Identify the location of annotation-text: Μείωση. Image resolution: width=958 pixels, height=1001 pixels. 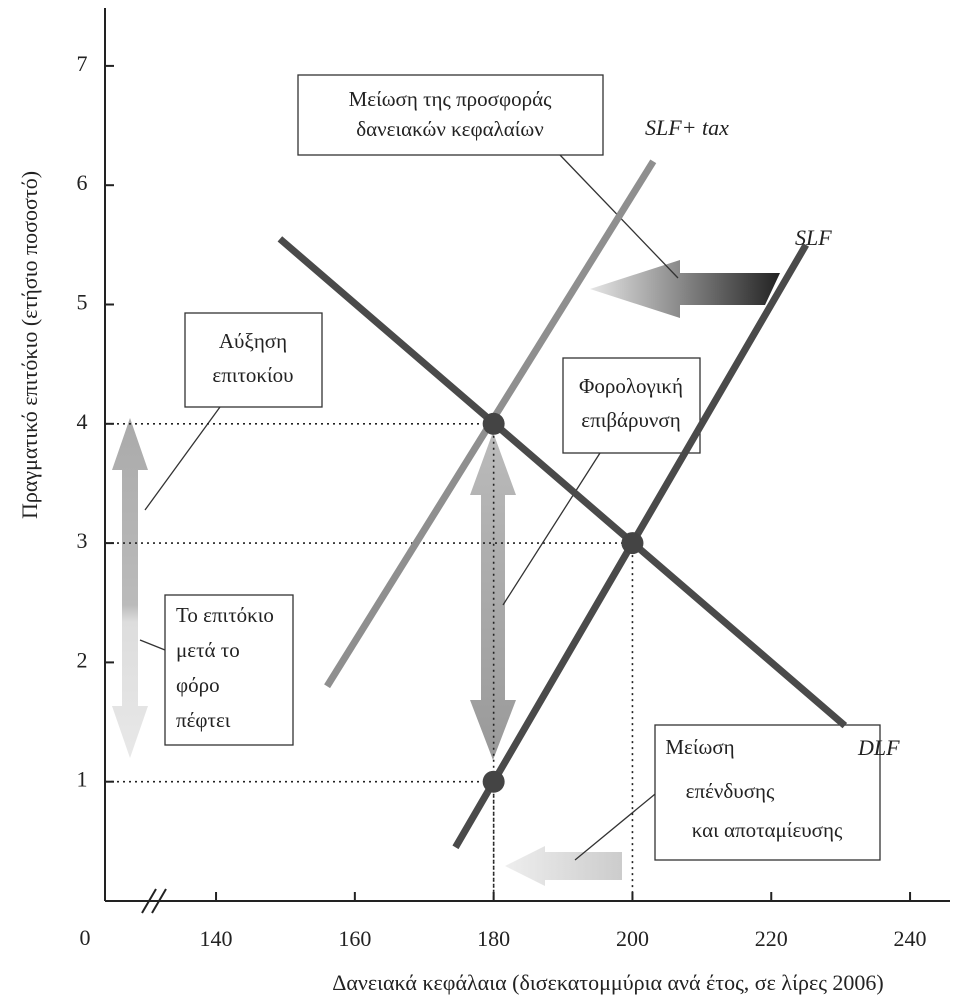
(699, 747).